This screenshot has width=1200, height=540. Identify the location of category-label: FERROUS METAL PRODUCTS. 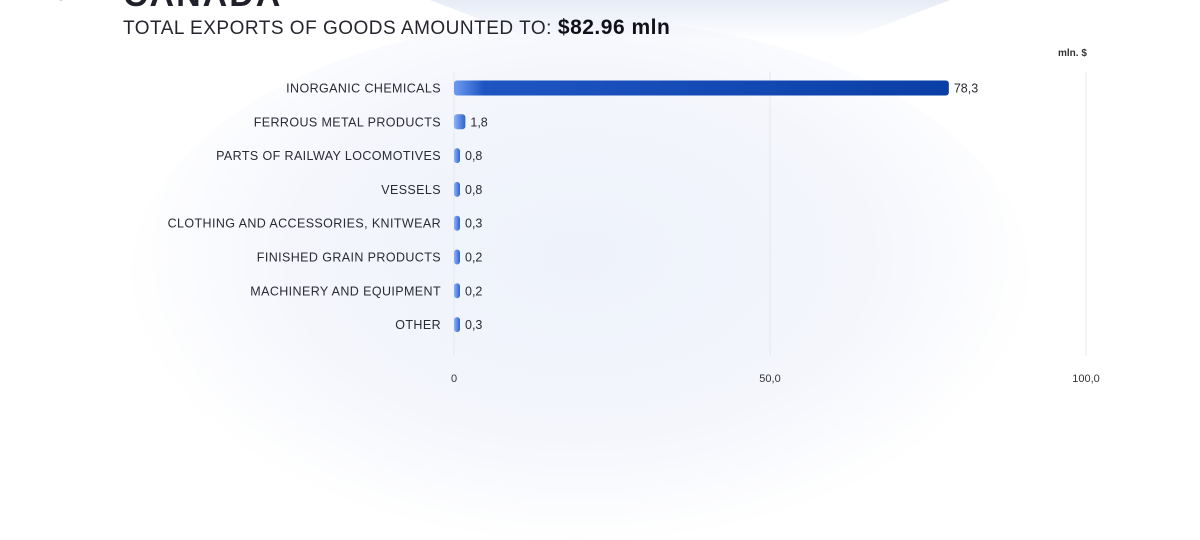
(347, 122).